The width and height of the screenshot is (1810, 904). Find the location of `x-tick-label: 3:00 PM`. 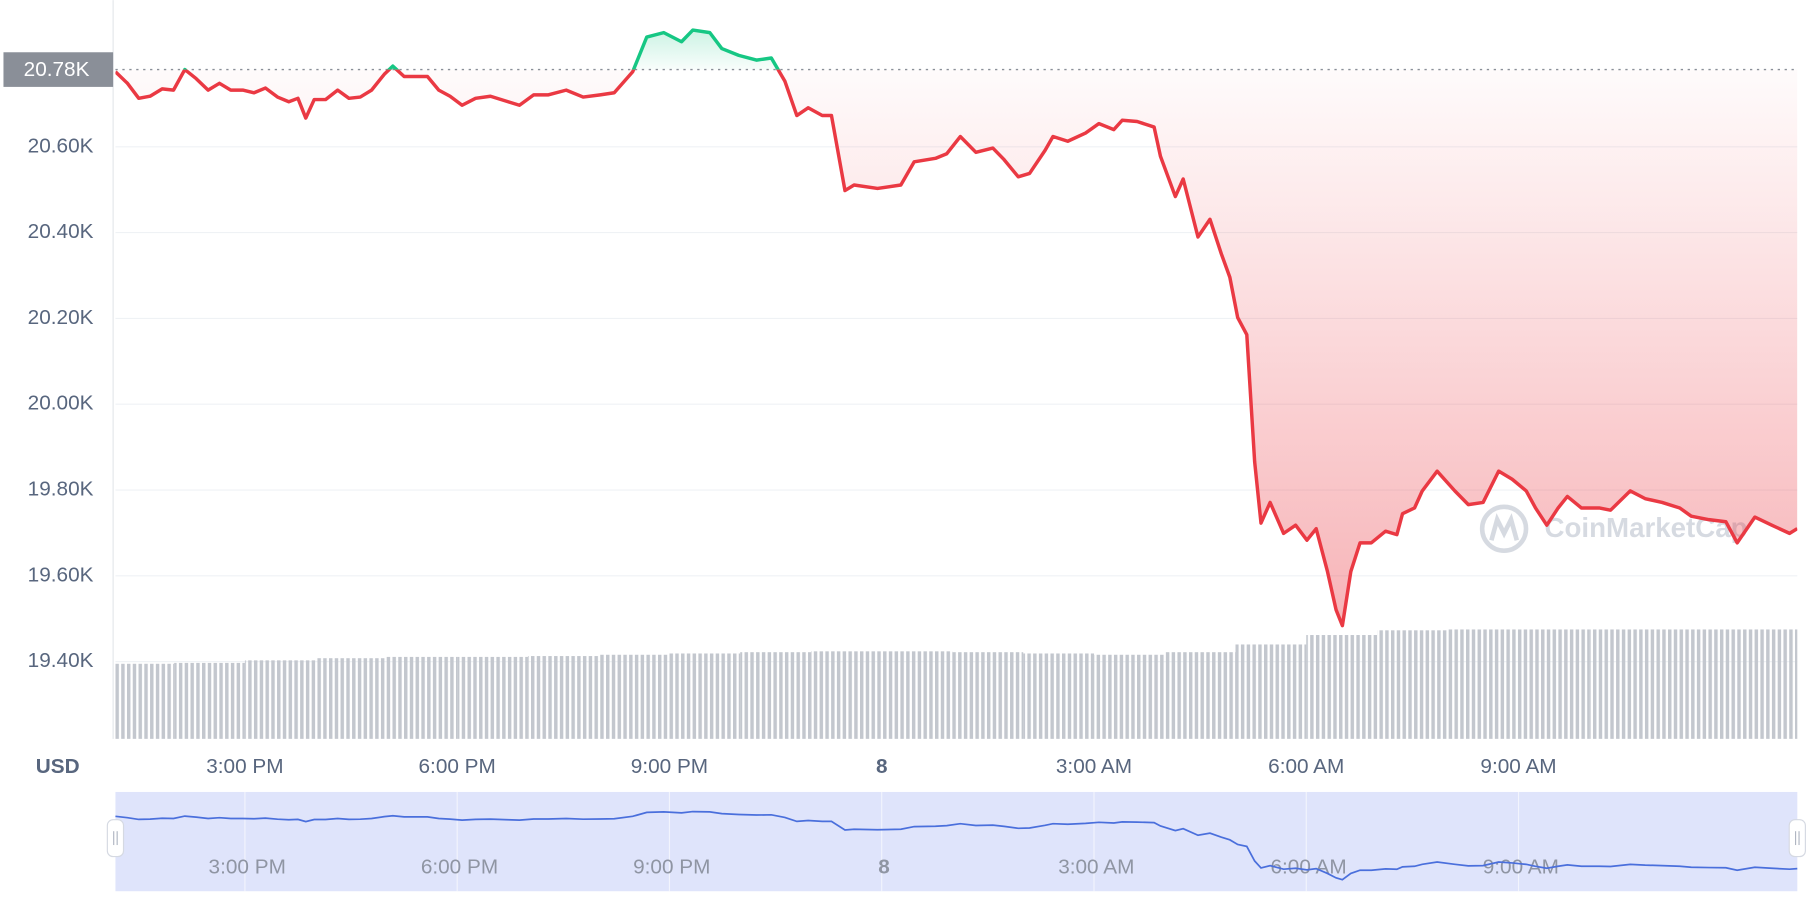

x-tick-label: 3:00 PM is located at coordinates (244, 766).